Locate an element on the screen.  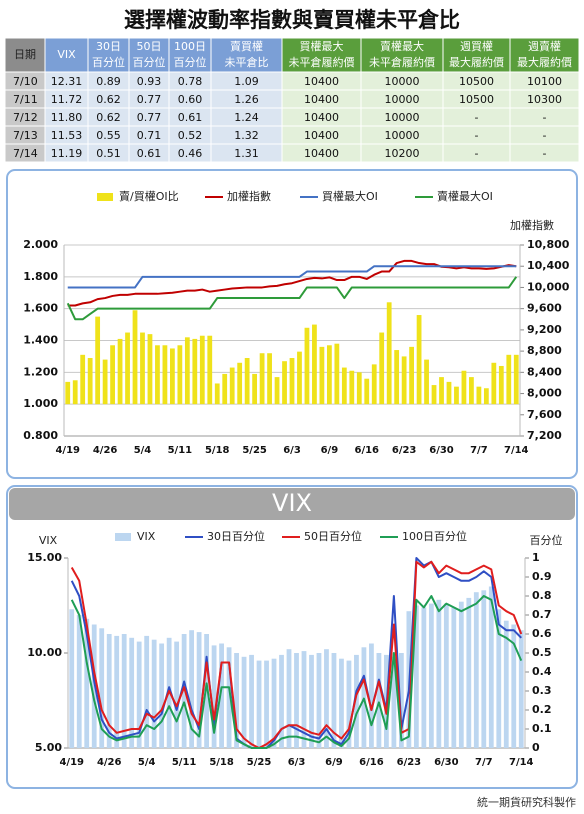
table-cell-text: 7/10 is located at coordinates (25, 81).